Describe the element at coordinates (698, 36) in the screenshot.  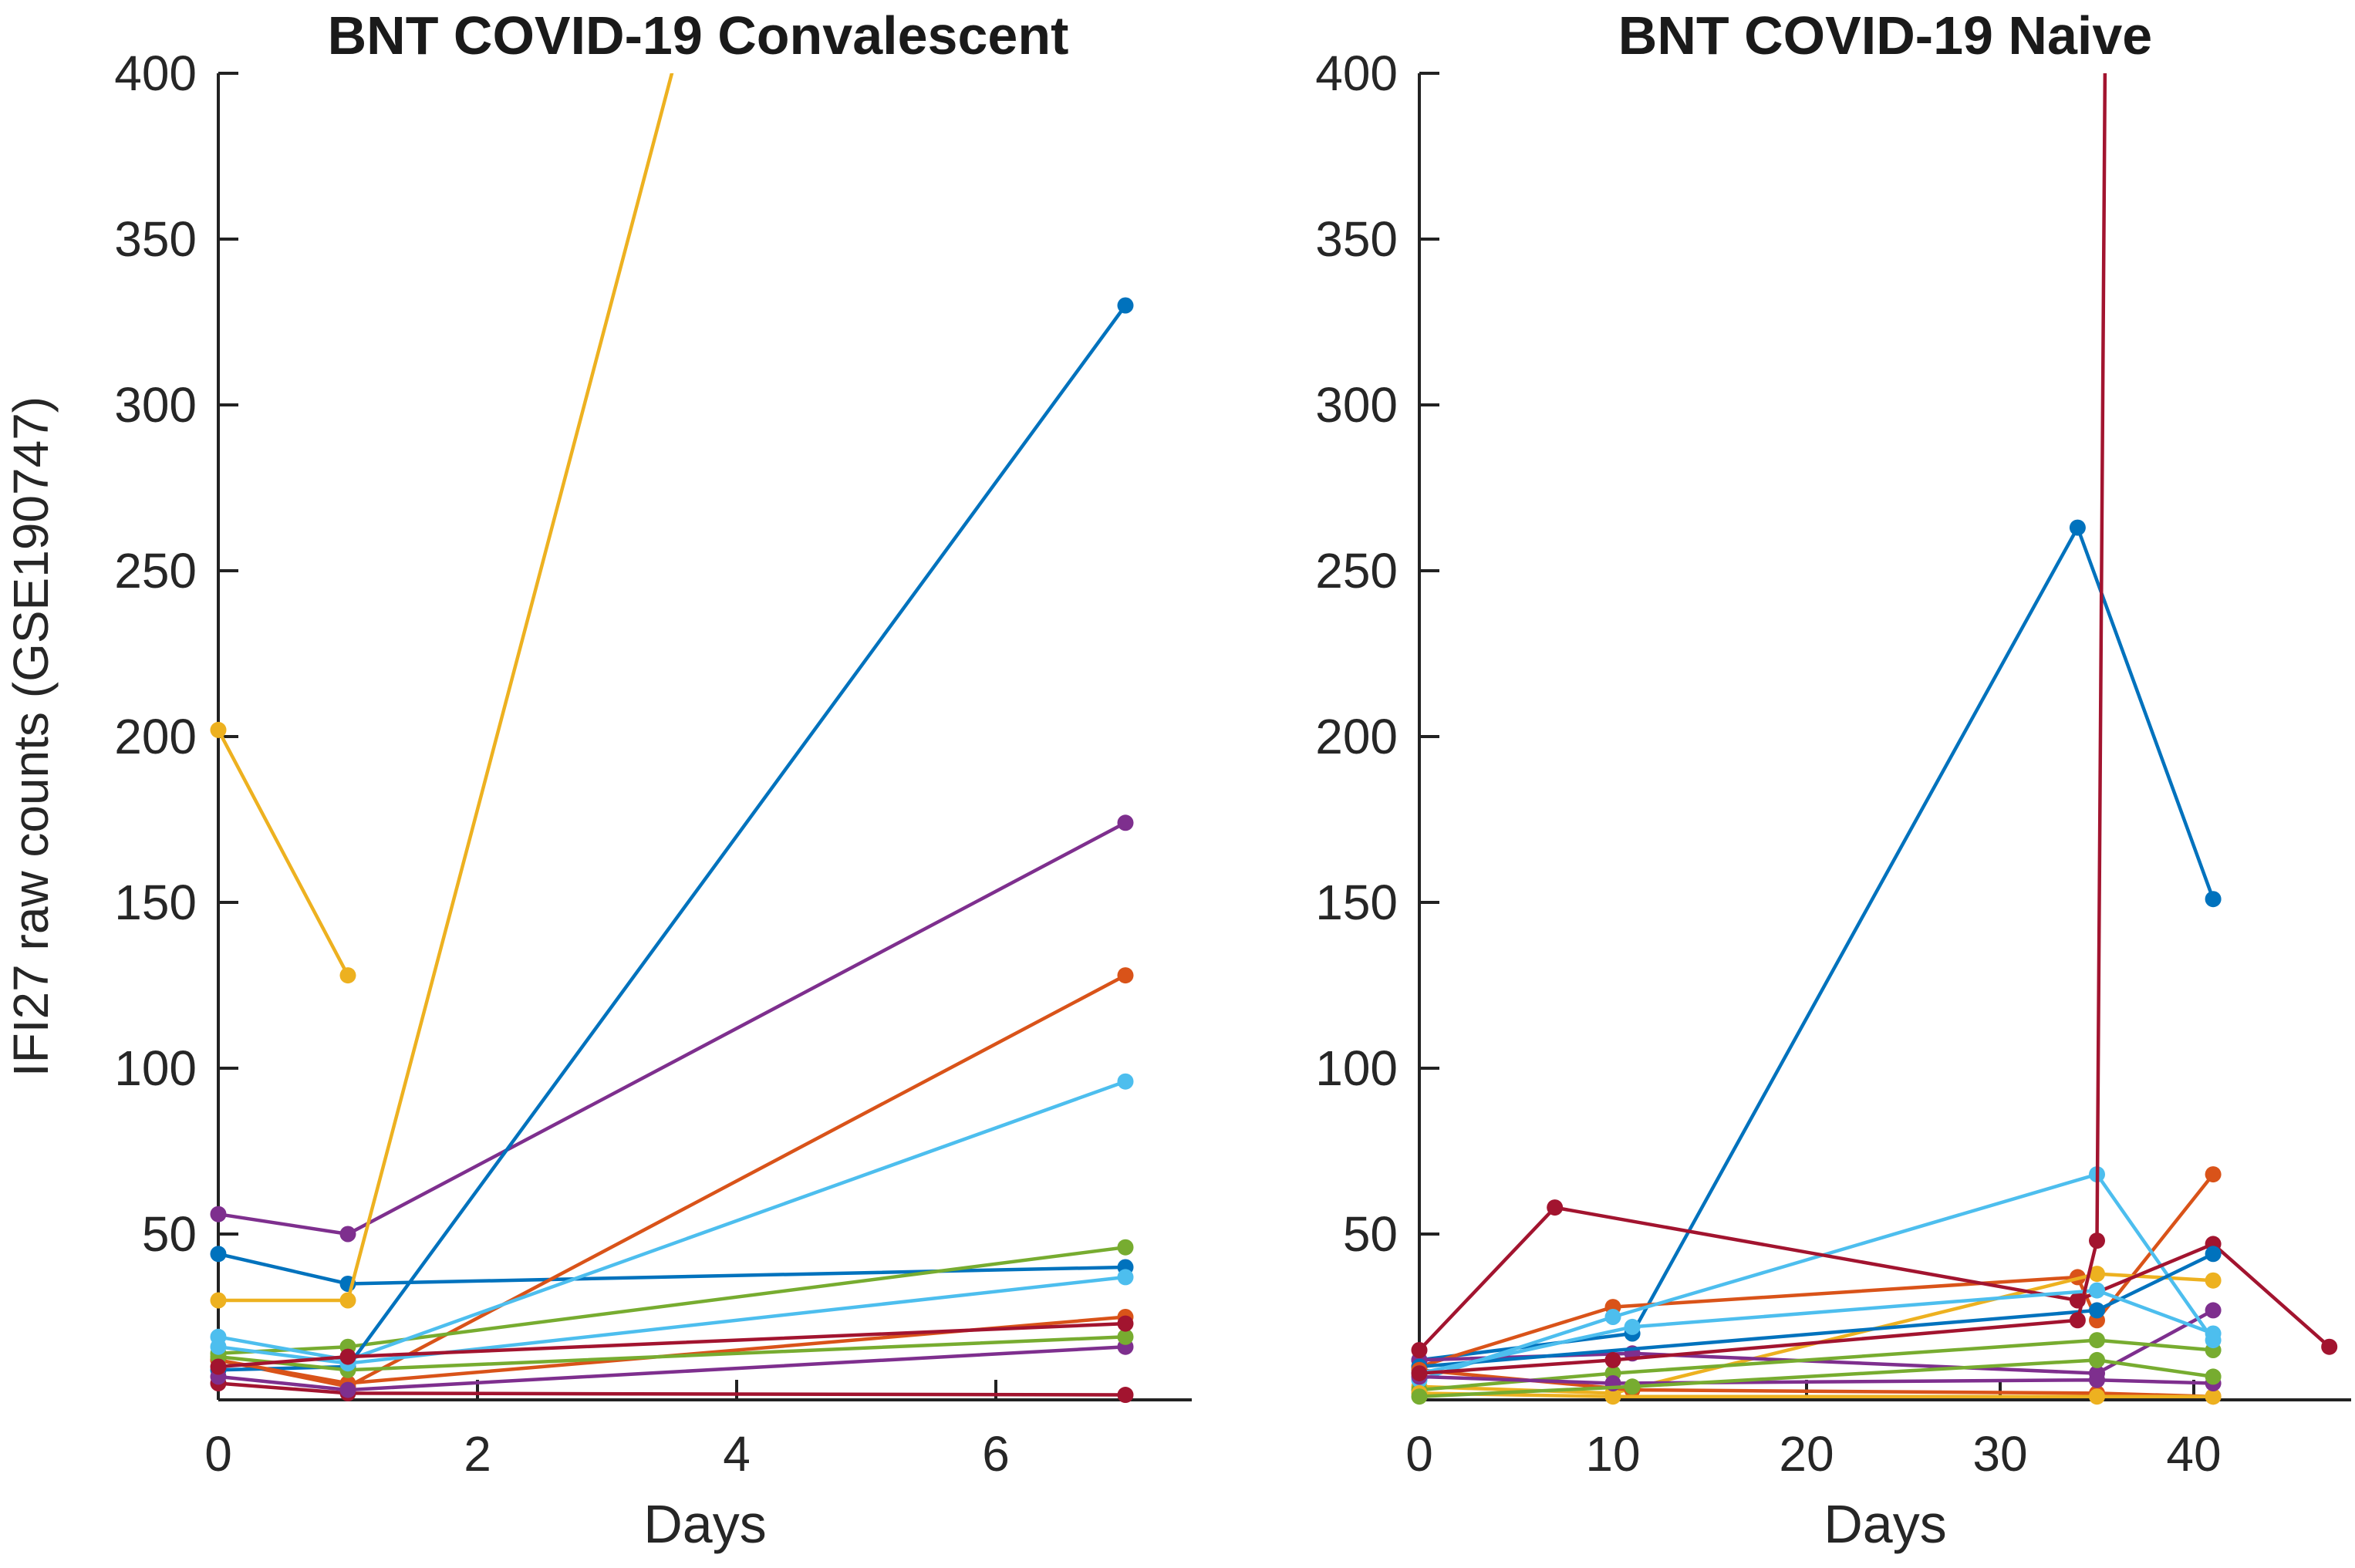
I see `chart-title: BNT COVID-19 Convalescent` at that location.